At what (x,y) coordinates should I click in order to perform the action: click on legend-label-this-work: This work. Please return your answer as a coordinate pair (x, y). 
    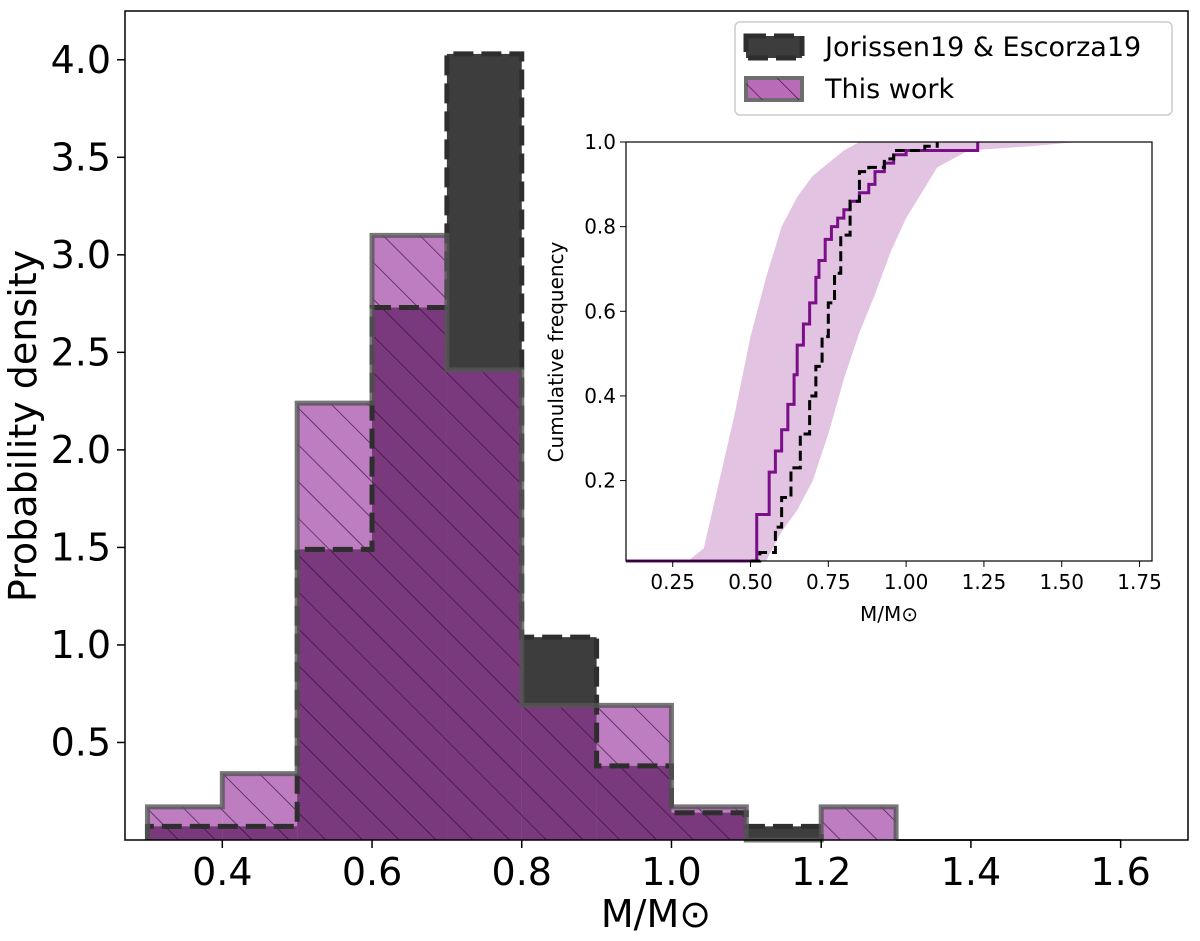
    Looking at the image, I should click on (889, 89).